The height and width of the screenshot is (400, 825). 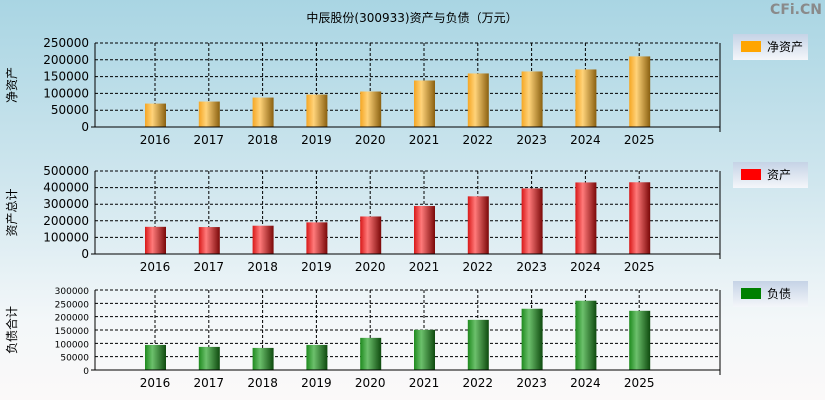 I want to click on y-axis-label: 净资产, so click(x=12, y=85).